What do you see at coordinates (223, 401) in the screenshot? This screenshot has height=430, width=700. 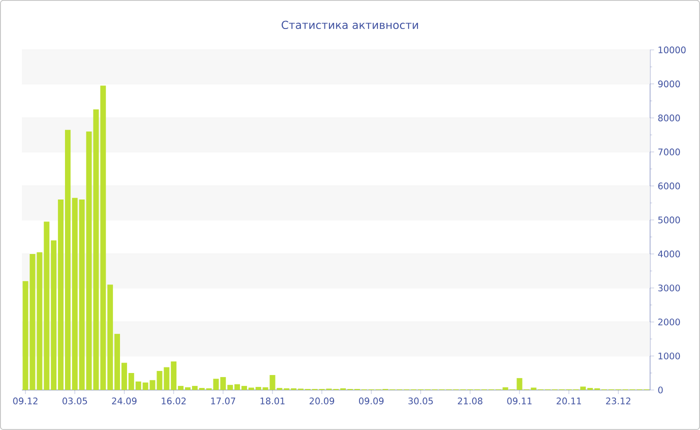 I see `x-tick-label: 17.07` at bounding box center [223, 401].